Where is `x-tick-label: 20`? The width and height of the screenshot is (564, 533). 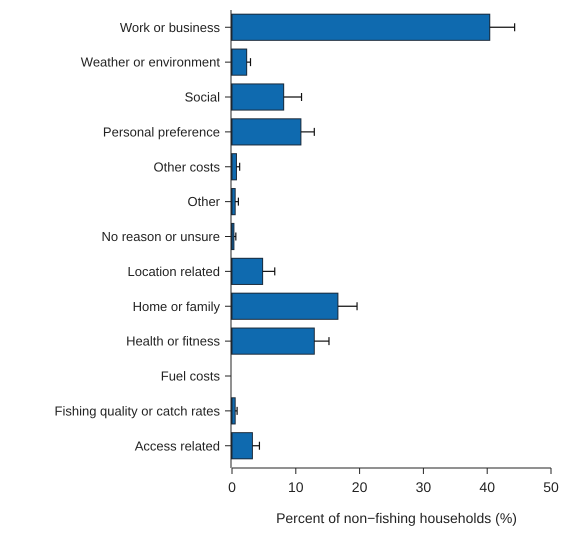
x-tick-label: 20 is located at coordinates (360, 487).